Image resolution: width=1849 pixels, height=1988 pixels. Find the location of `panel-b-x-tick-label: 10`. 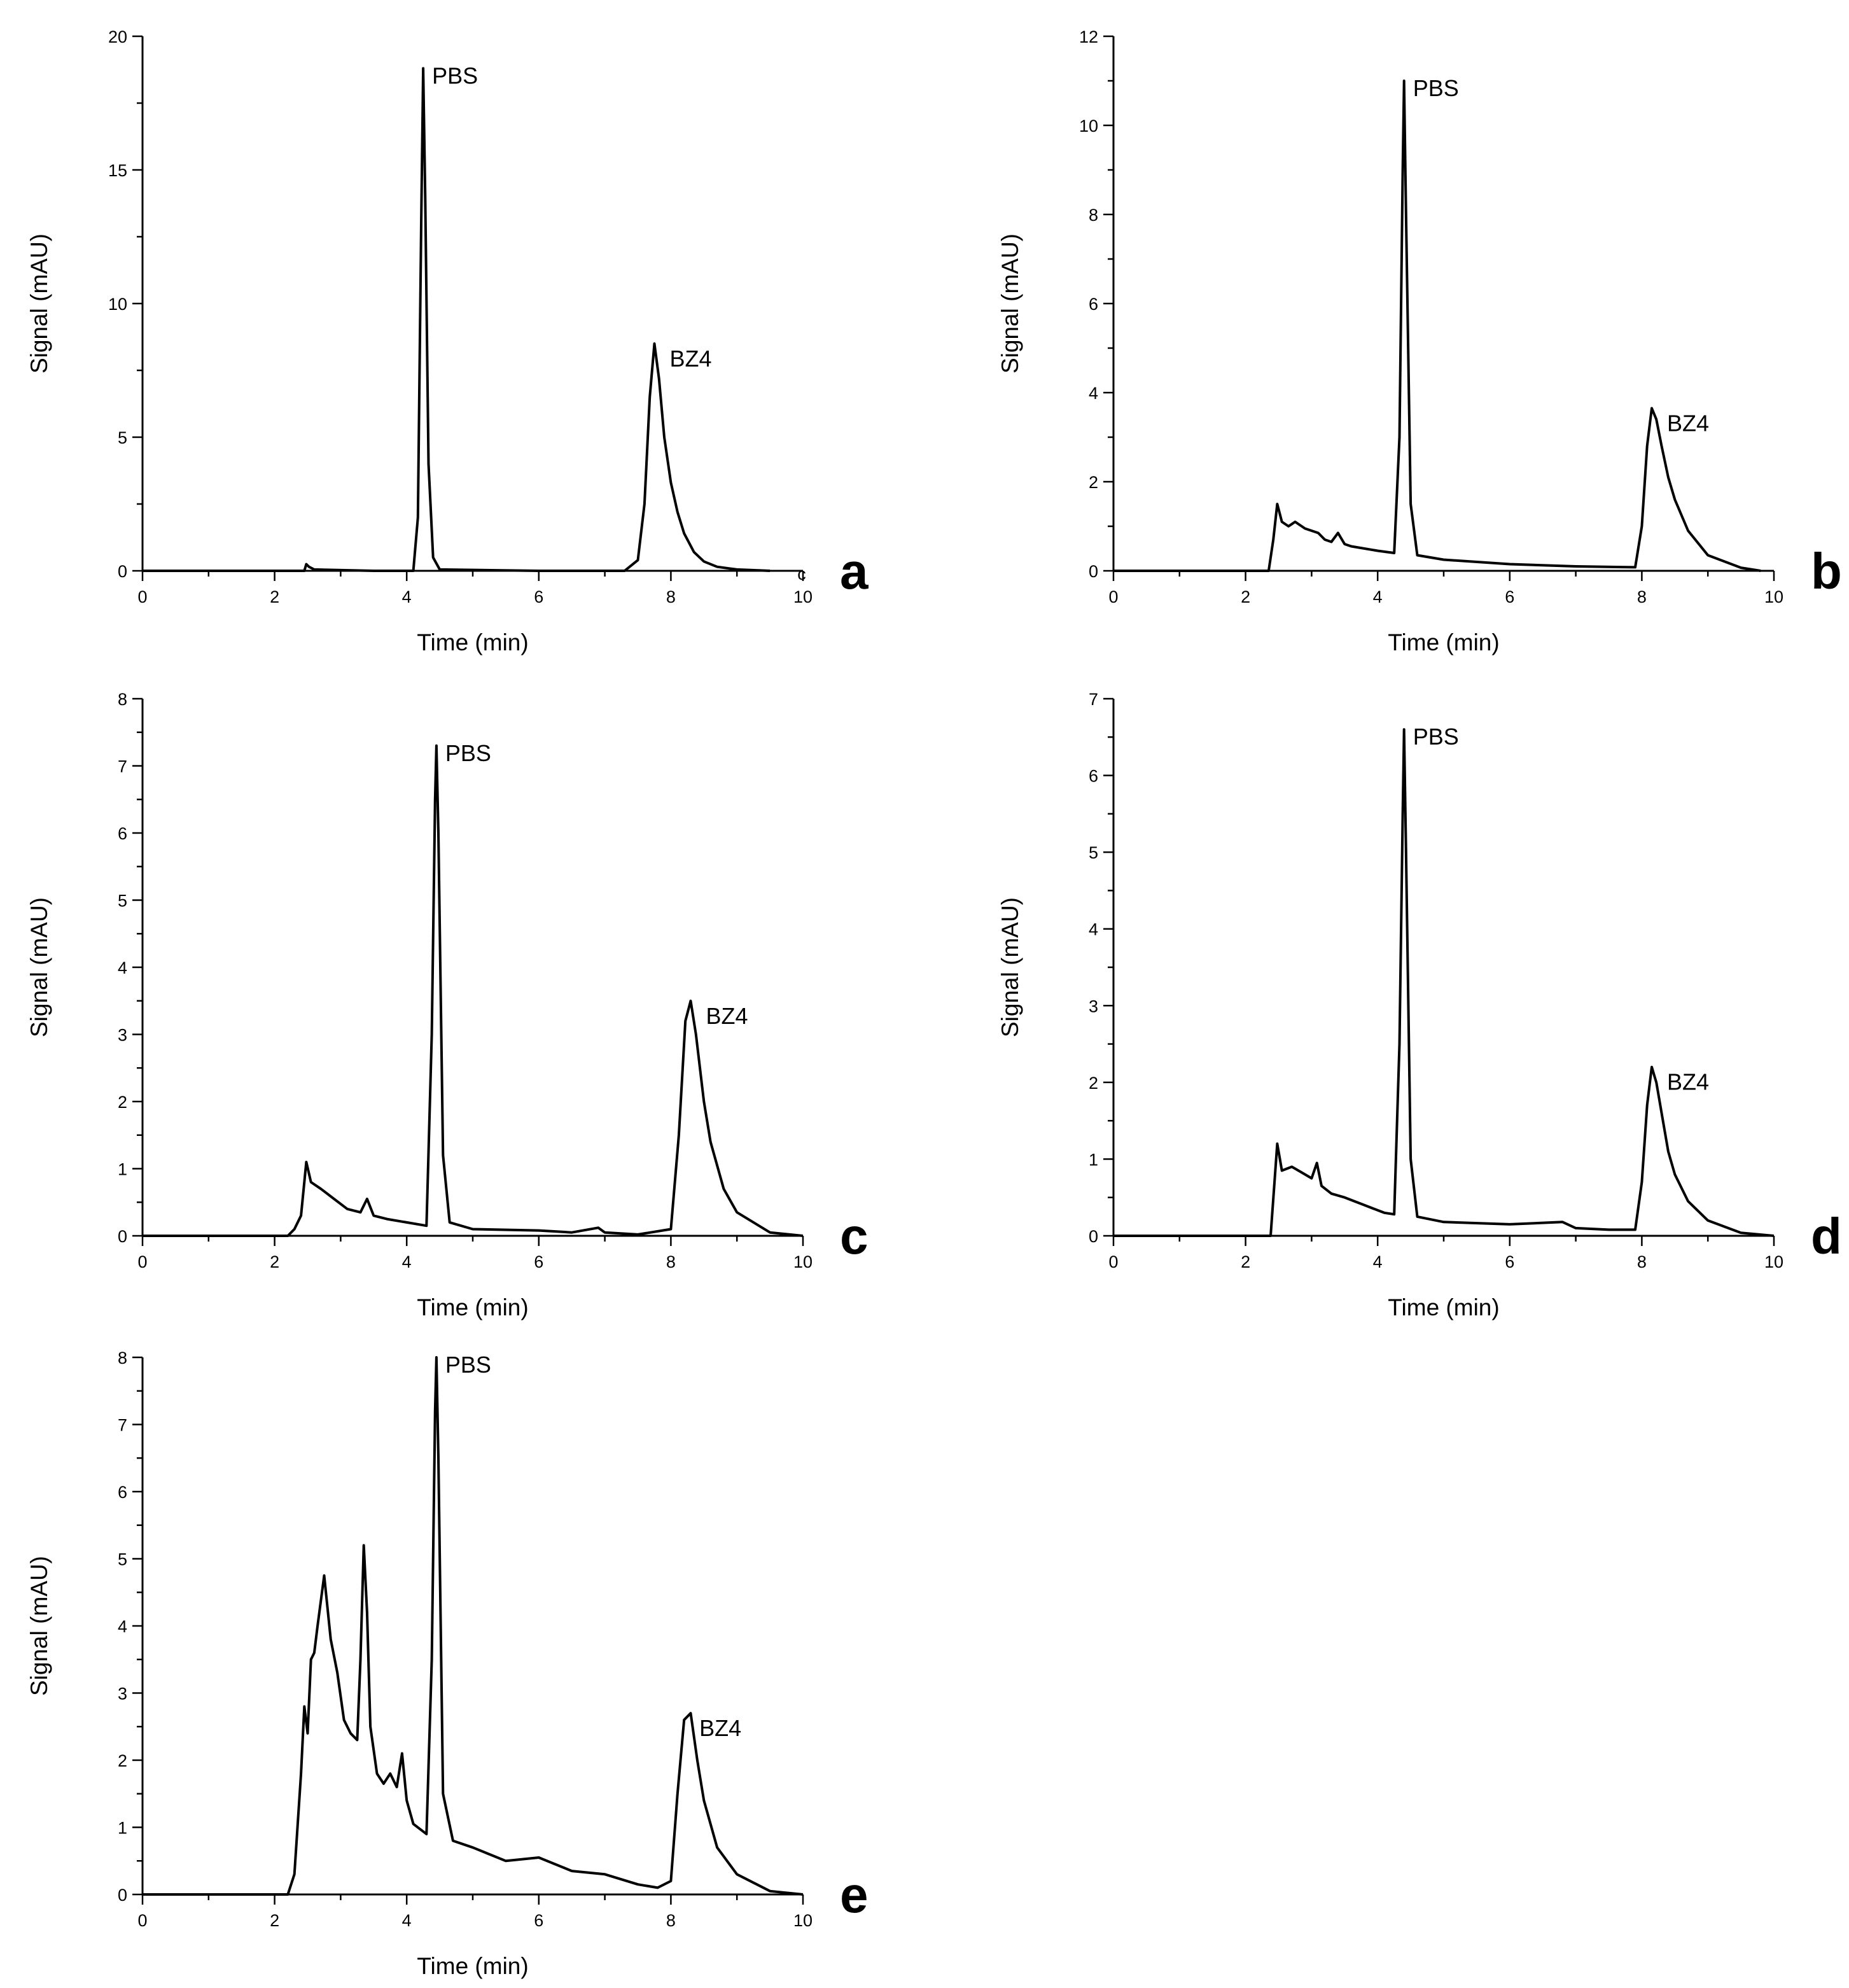

panel-b-x-tick-label: 10 is located at coordinates (1773, 596).